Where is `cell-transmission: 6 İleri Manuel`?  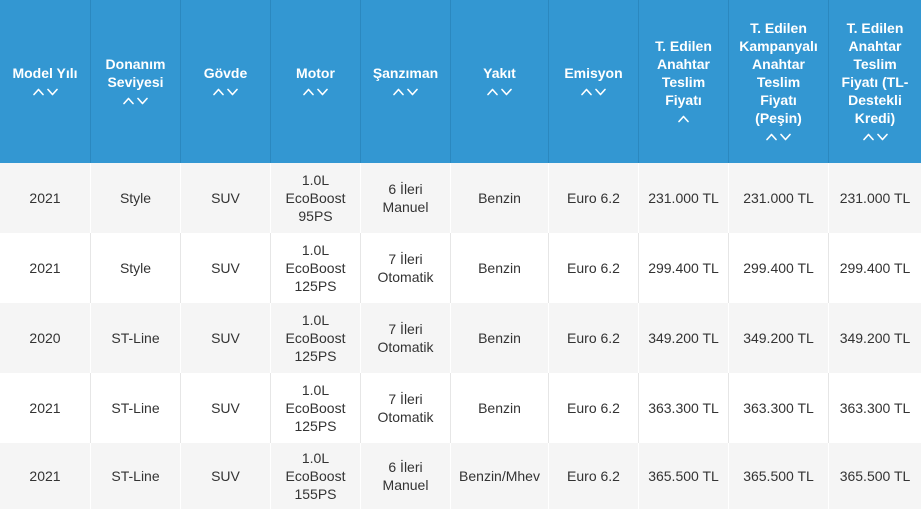
cell-transmission: 6 İleri Manuel is located at coordinates (406, 198).